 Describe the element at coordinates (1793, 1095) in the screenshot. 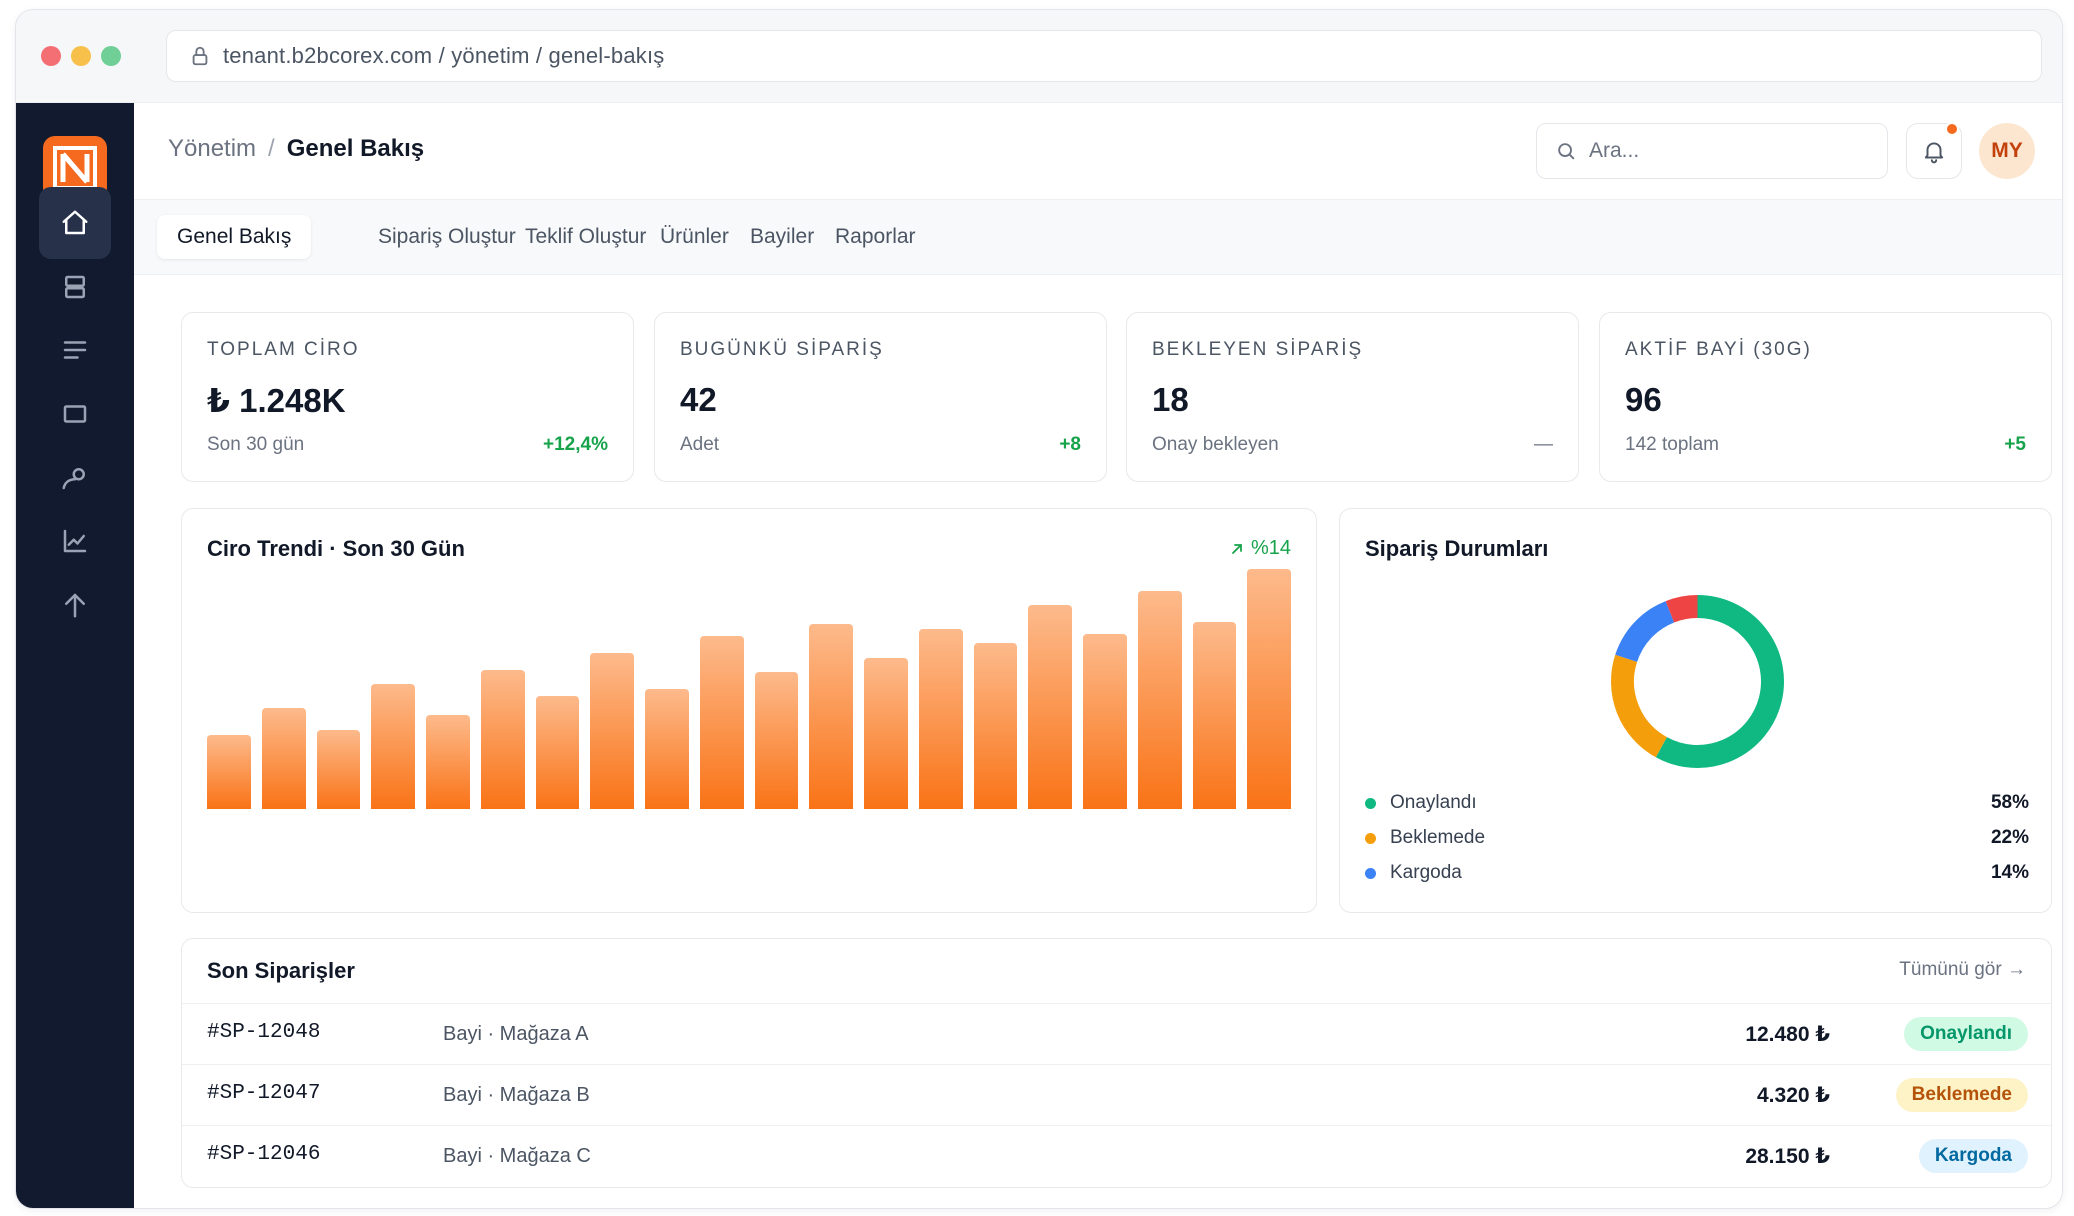

I see `order-amount: 4.320 ₺` at that location.